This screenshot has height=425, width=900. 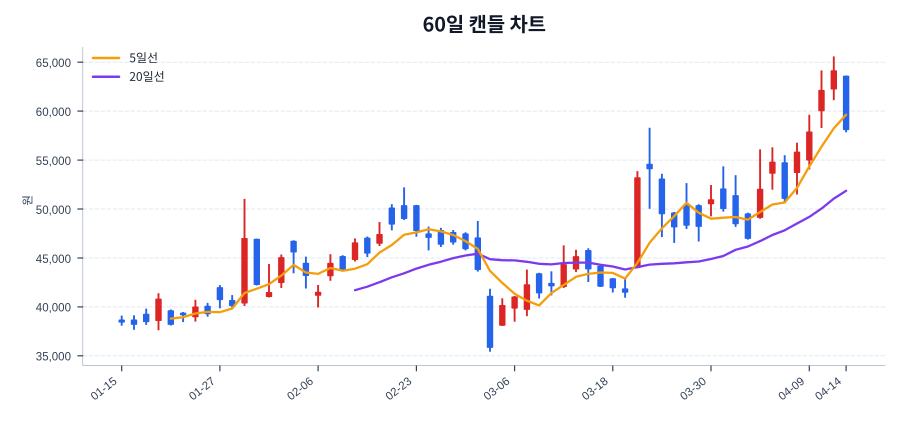 I want to click on svg-text: 65,000, so click(x=53, y=64).